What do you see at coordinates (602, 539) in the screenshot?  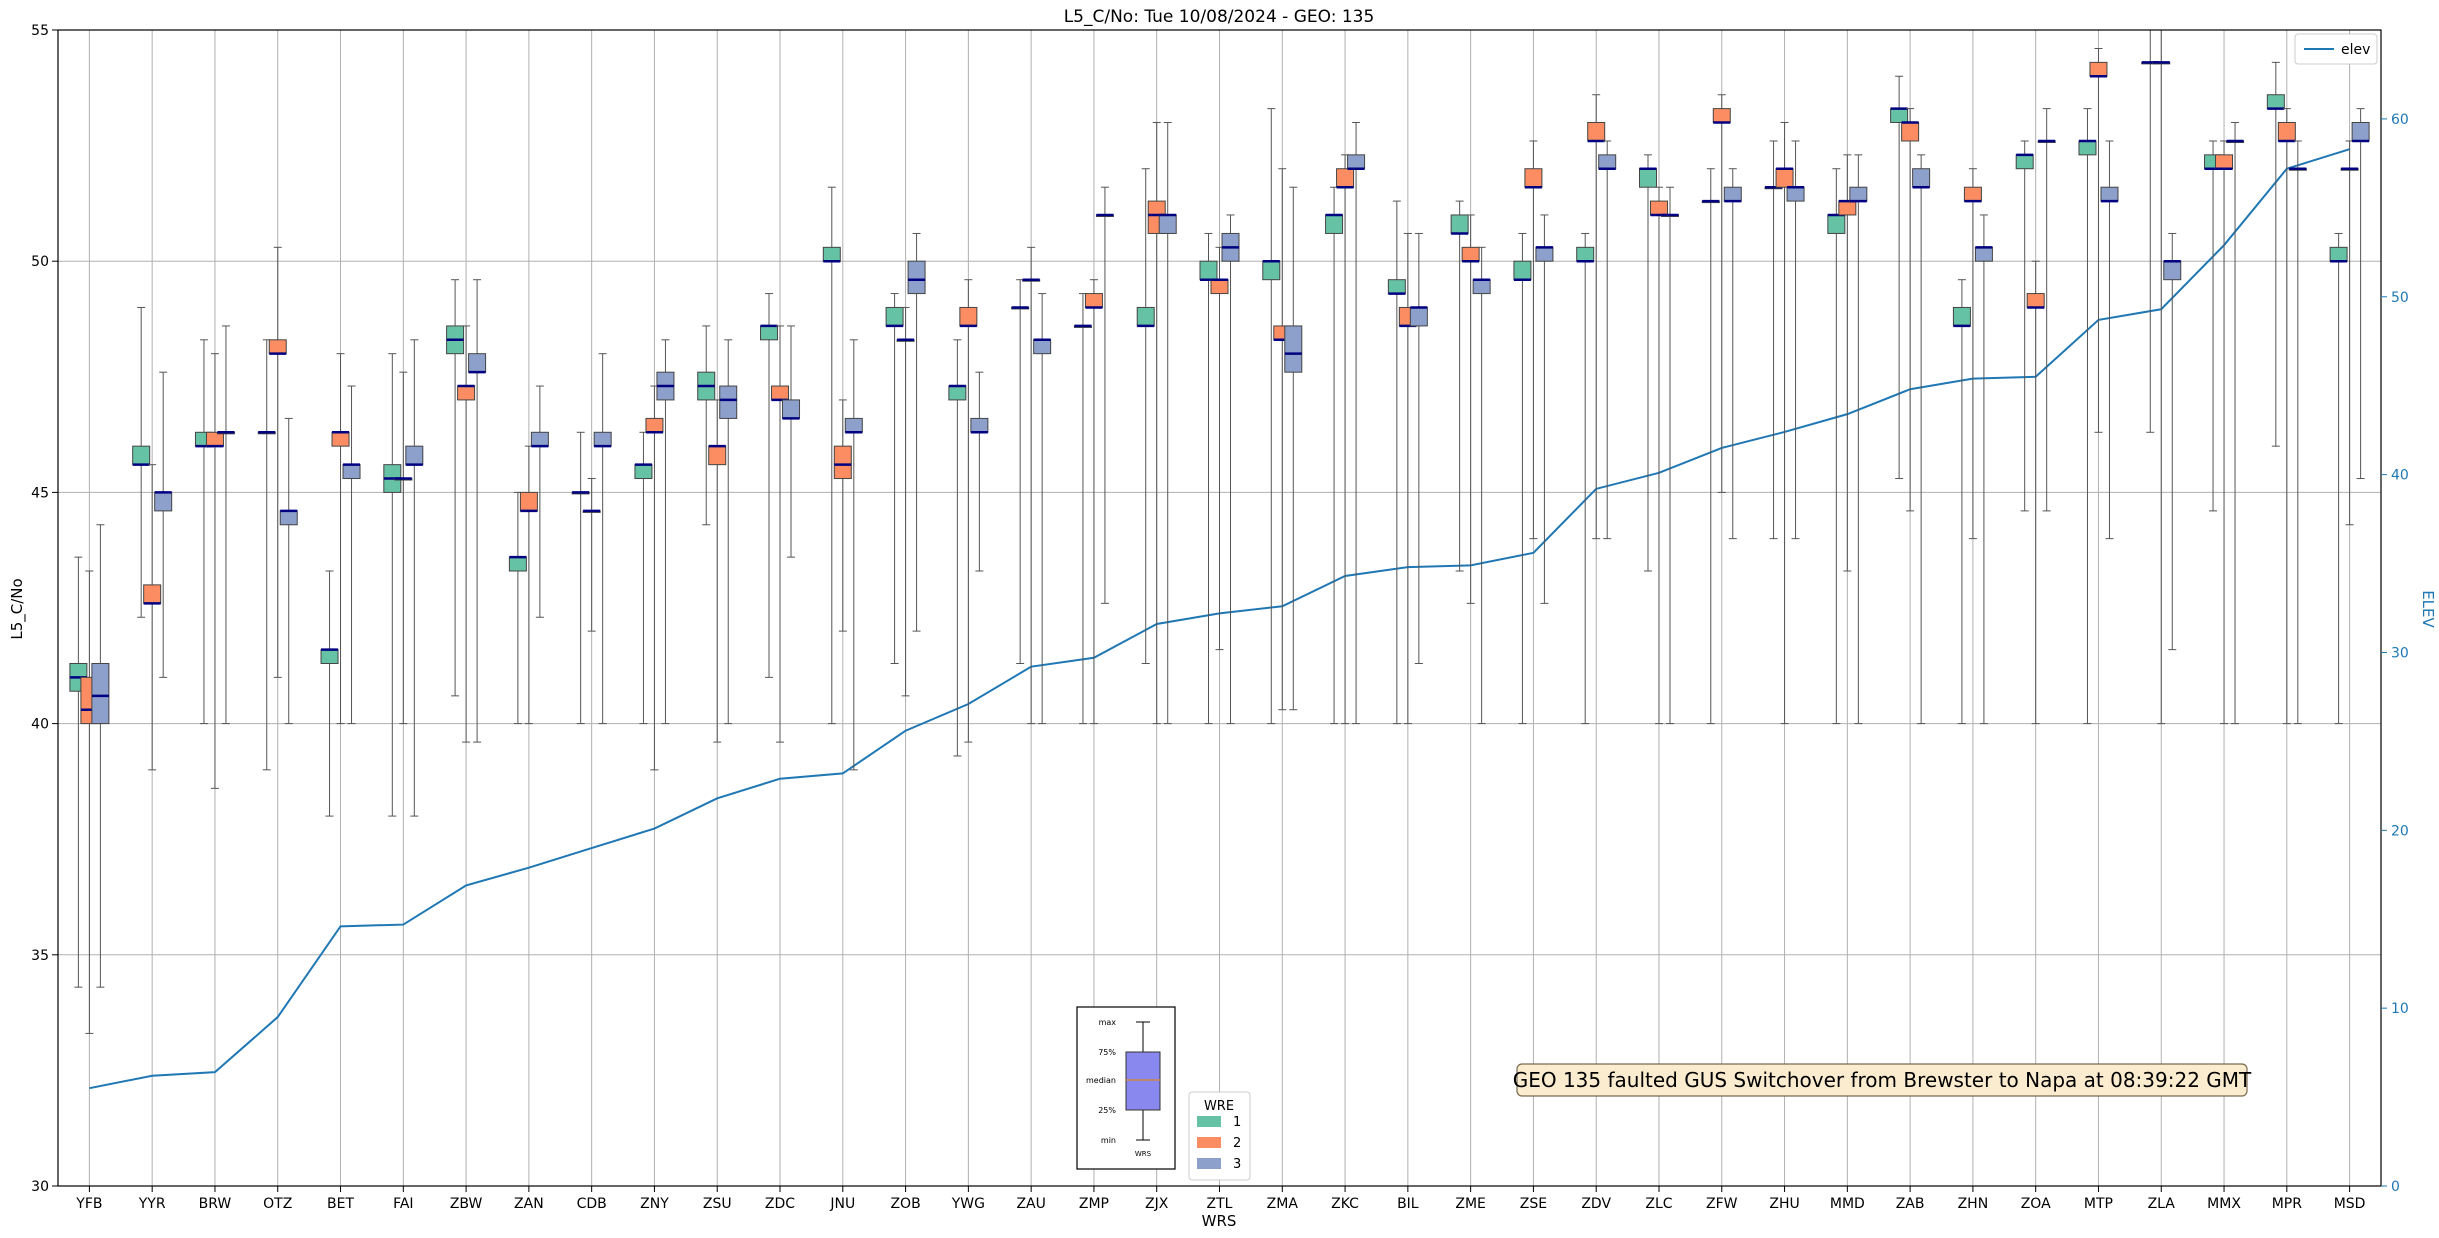 I see `box-CDB-wre3` at bounding box center [602, 539].